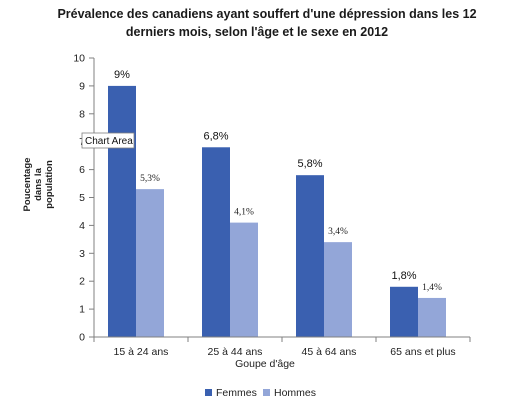 The image size is (522, 413). What do you see at coordinates (236, 393) in the screenshot?
I see `legend-label-femmes: Femmes` at bounding box center [236, 393].